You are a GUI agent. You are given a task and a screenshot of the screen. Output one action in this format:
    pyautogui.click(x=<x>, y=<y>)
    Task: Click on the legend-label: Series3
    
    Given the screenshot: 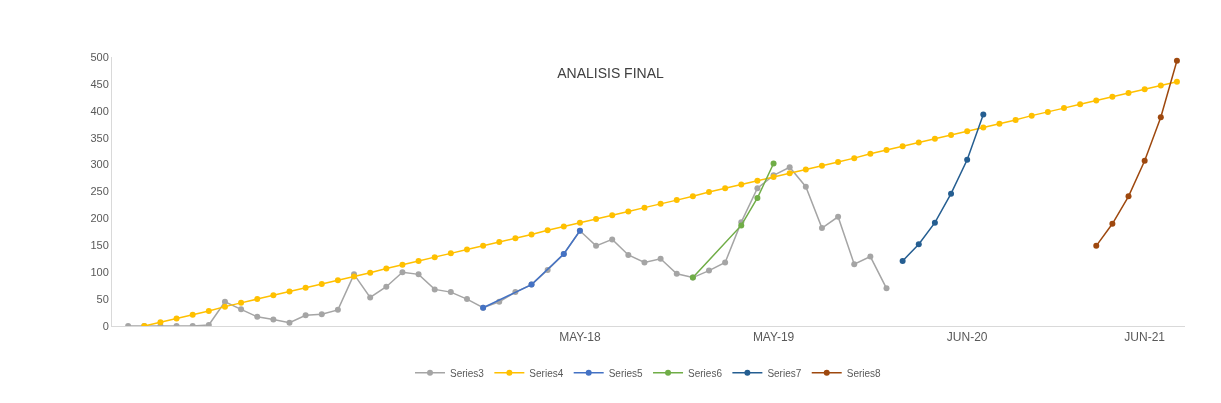 What is the action you would take?
    pyautogui.click(x=467, y=373)
    